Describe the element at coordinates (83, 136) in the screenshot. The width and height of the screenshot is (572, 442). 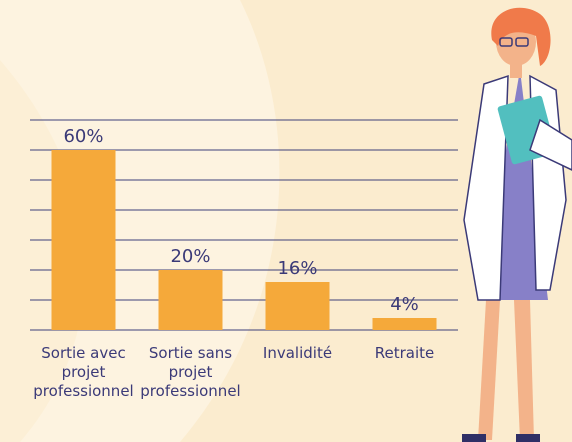
I see `value-label: 60%` at that location.